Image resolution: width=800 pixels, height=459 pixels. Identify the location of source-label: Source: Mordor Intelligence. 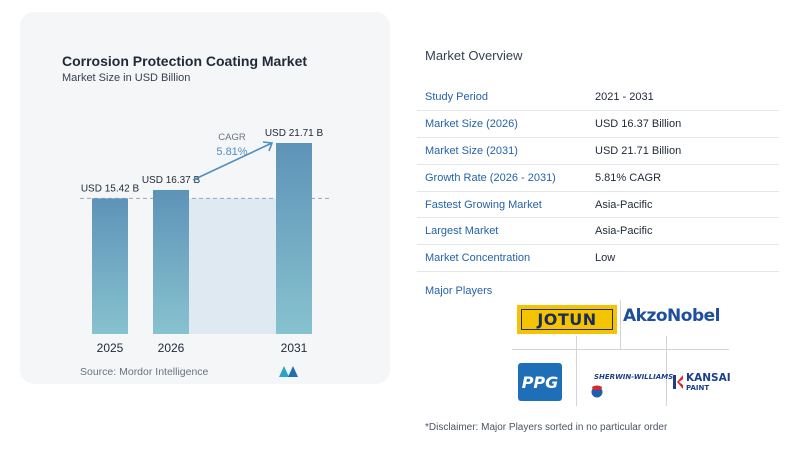
(144, 372).